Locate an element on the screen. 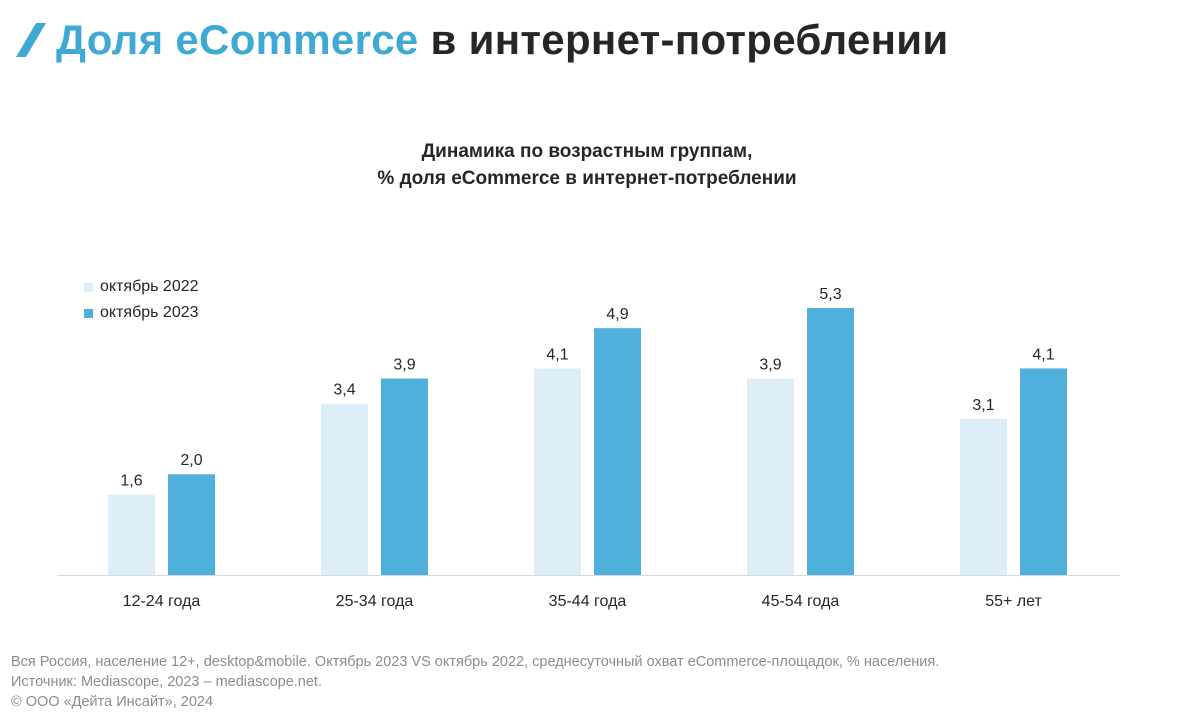  legend-label-2023: октябрь 2023 is located at coordinates (149, 312).